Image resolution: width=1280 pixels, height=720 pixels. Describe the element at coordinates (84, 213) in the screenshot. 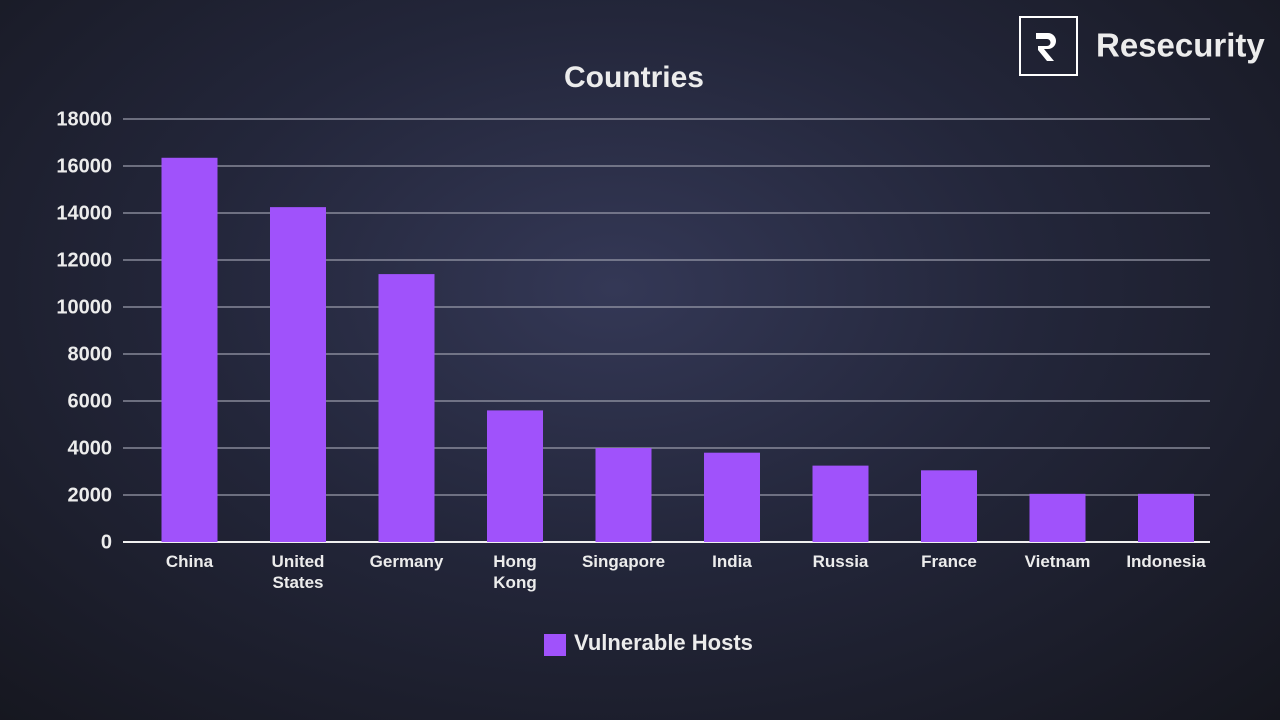

I see `y-tick-label: 14000` at that location.